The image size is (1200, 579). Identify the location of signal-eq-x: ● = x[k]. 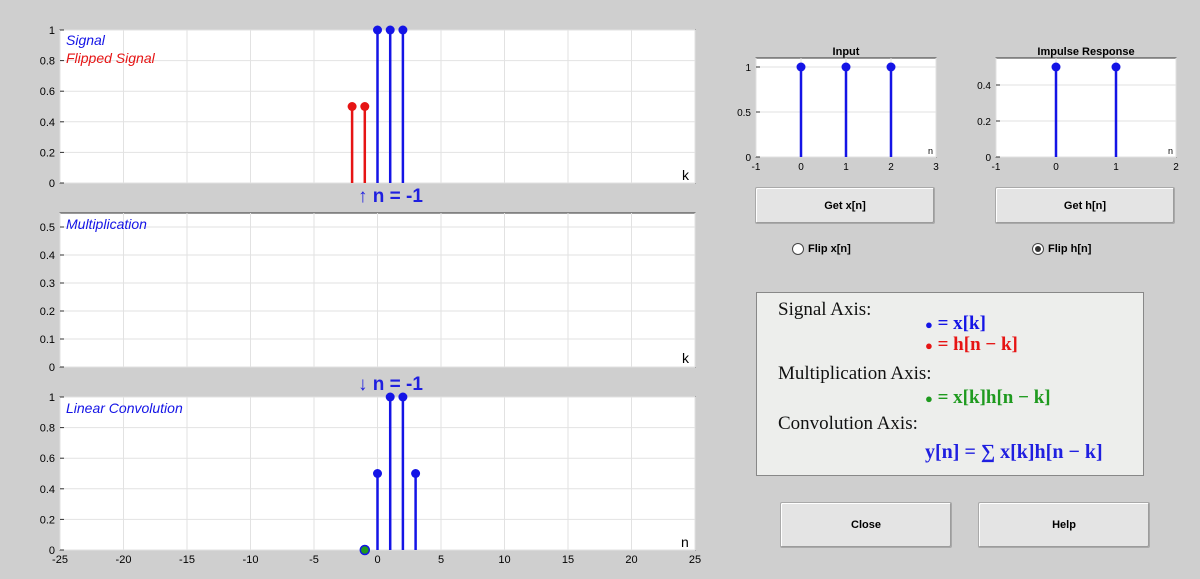
(955, 324).